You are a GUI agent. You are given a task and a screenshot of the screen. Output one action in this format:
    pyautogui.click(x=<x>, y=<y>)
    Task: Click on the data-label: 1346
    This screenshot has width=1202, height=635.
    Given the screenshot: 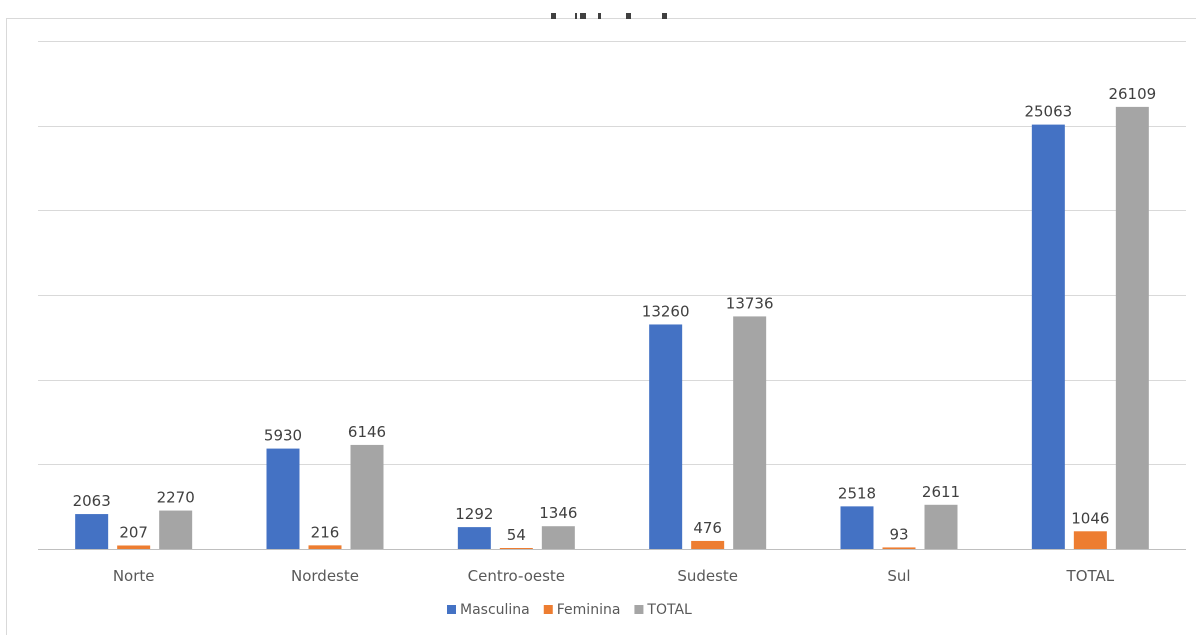 What is the action you would take?
    pyautogui.click(x=558, y=513)
    